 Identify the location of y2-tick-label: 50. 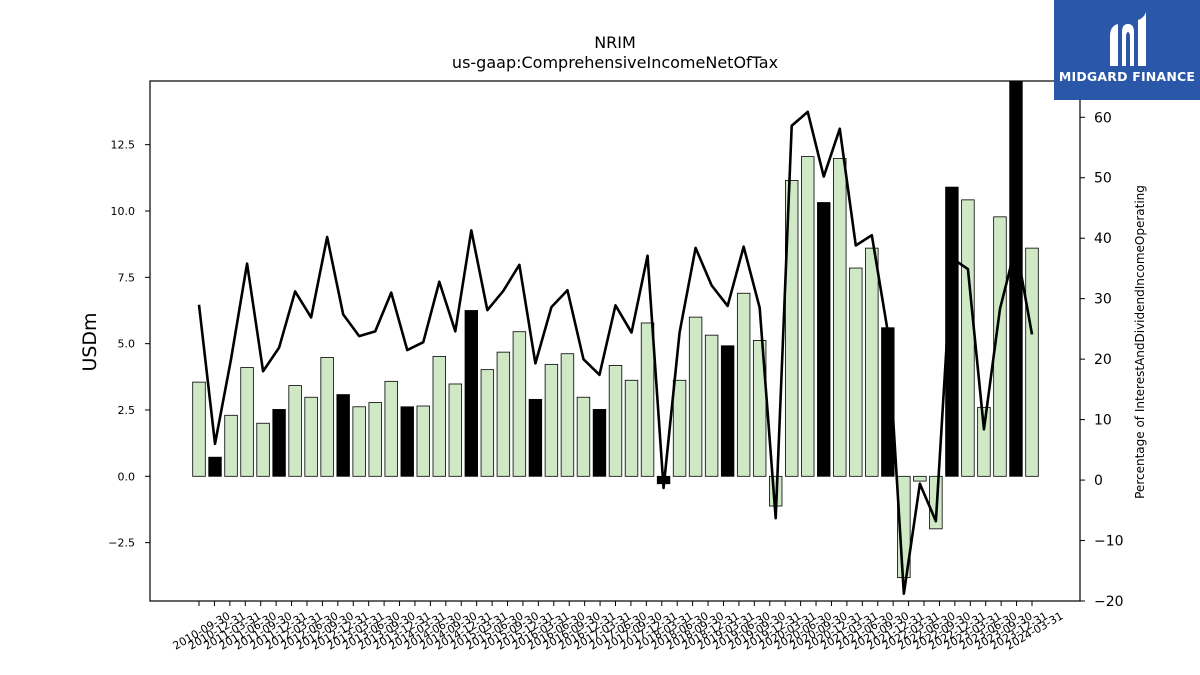
(1103, 179).